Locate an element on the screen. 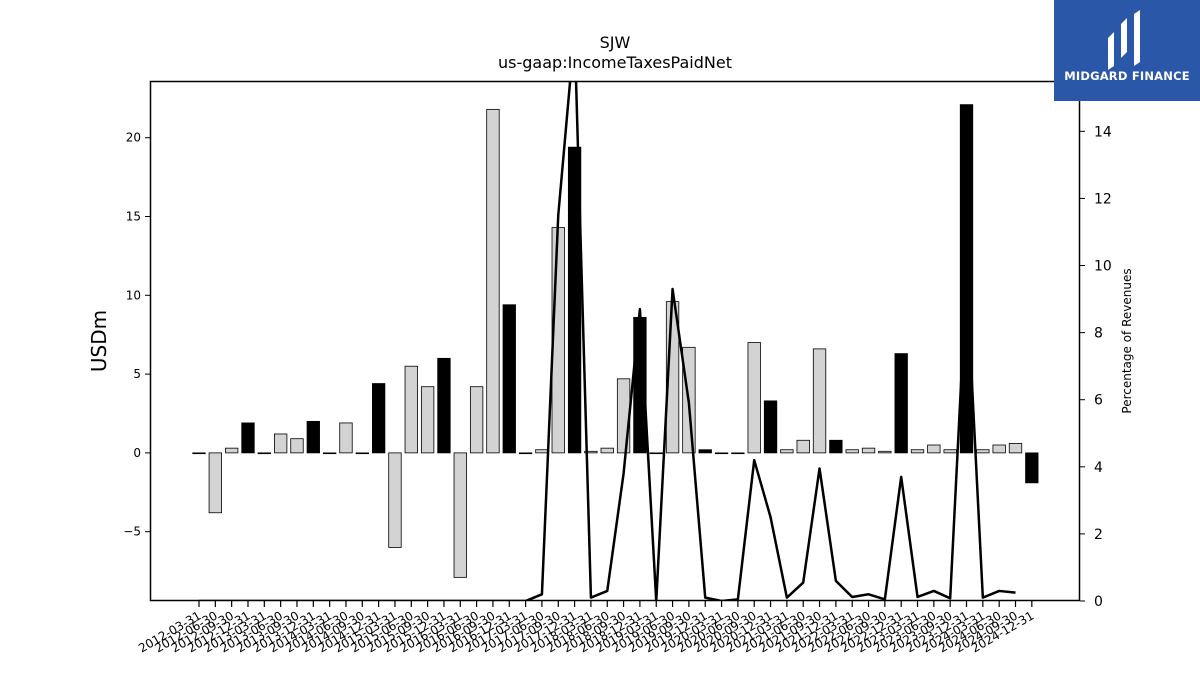 The image size is (1200, 675). left-tick-label: 15 is located at coordinates (133, 217).